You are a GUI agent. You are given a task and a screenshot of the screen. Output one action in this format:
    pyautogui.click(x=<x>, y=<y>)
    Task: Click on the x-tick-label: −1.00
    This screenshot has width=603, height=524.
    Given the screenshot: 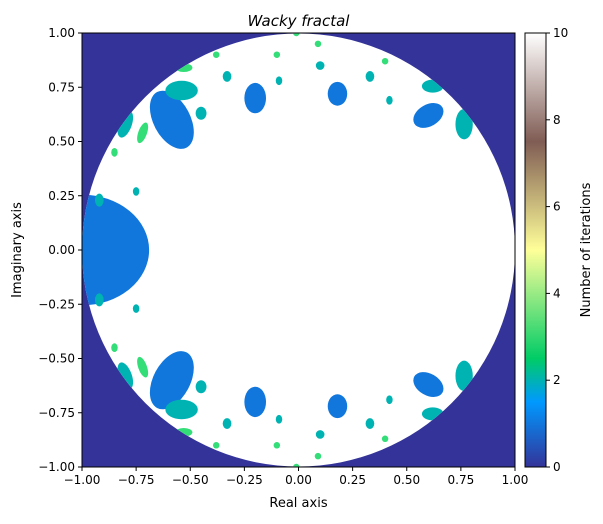 What is the action you would take?
    pyautogui.click(x=82, y=480)
    